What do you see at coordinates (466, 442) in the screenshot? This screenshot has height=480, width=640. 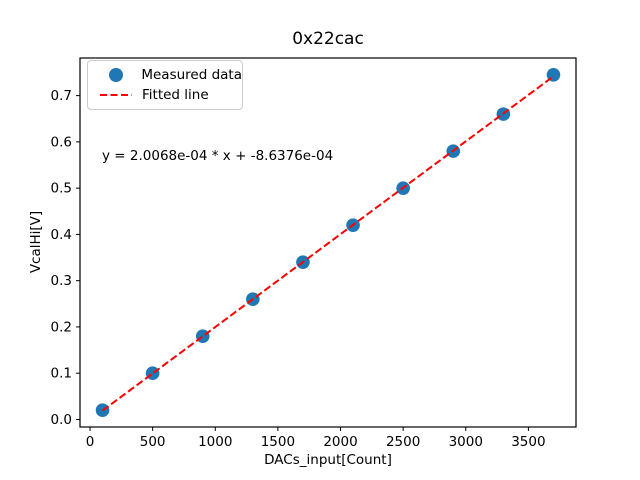 I see `x-tick-label: 3000` at bounding box center [466, 442].